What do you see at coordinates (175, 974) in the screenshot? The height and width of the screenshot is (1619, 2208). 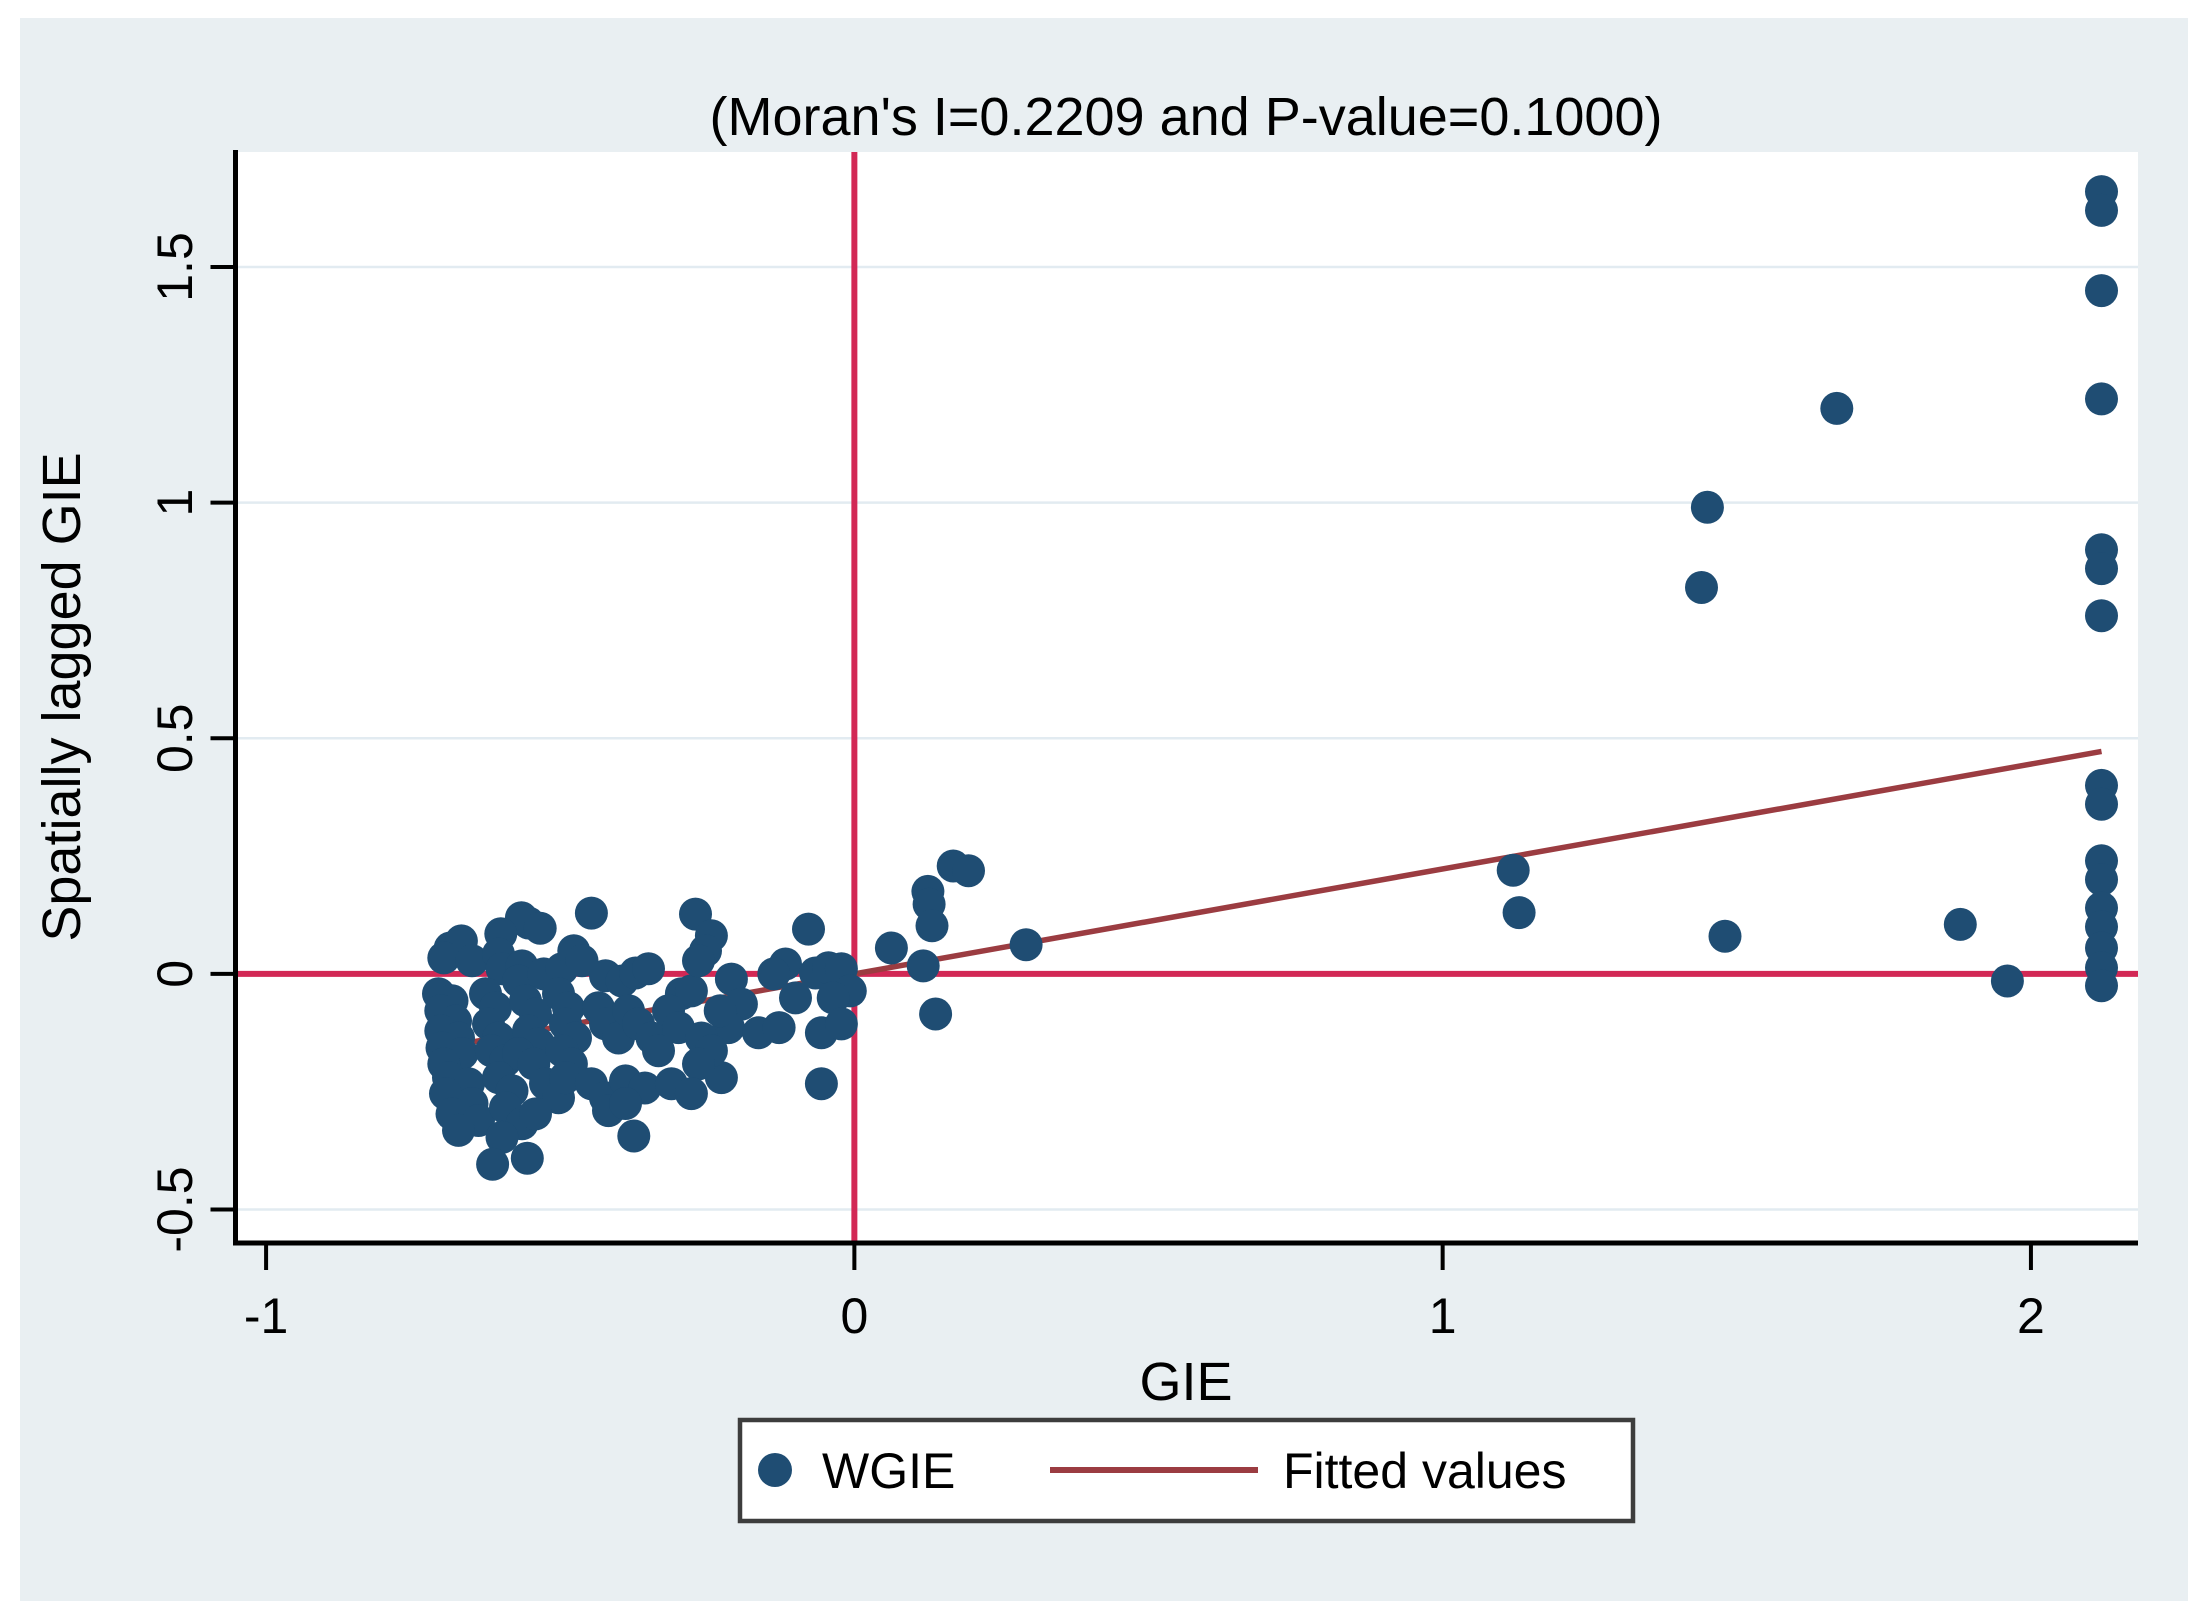 I see `y-tick-label: 0` at bounding box center [175, 974].